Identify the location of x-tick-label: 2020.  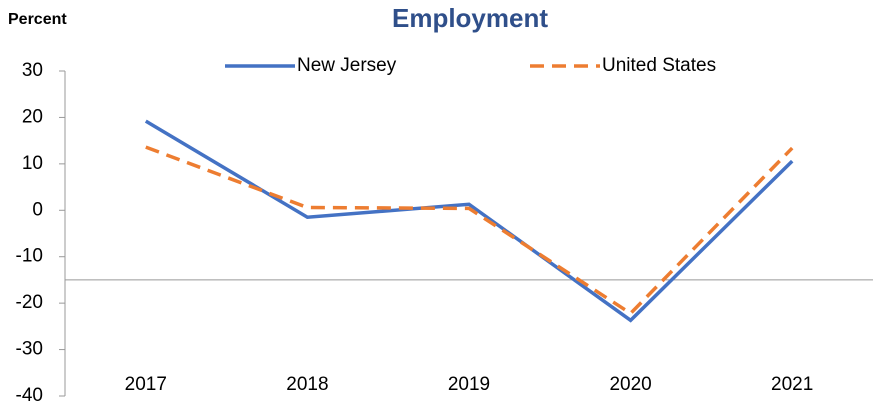
(630, 384).